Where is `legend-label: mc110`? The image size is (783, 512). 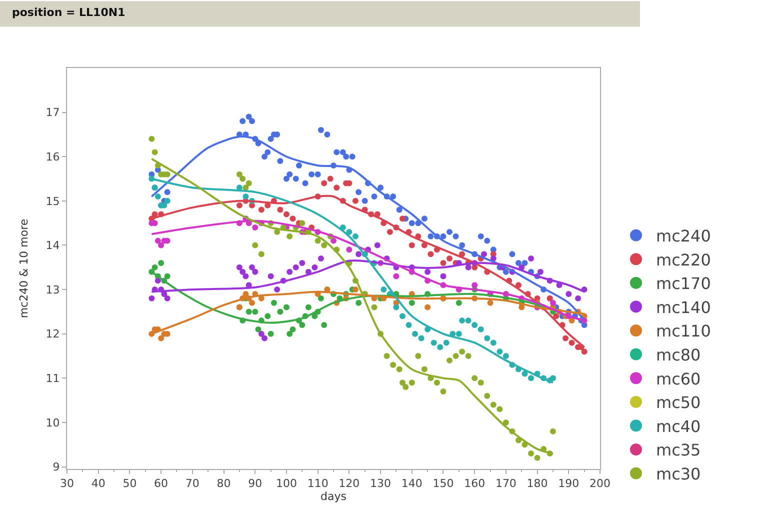 legend-label: mc110 is located at coordinates (683, 331).